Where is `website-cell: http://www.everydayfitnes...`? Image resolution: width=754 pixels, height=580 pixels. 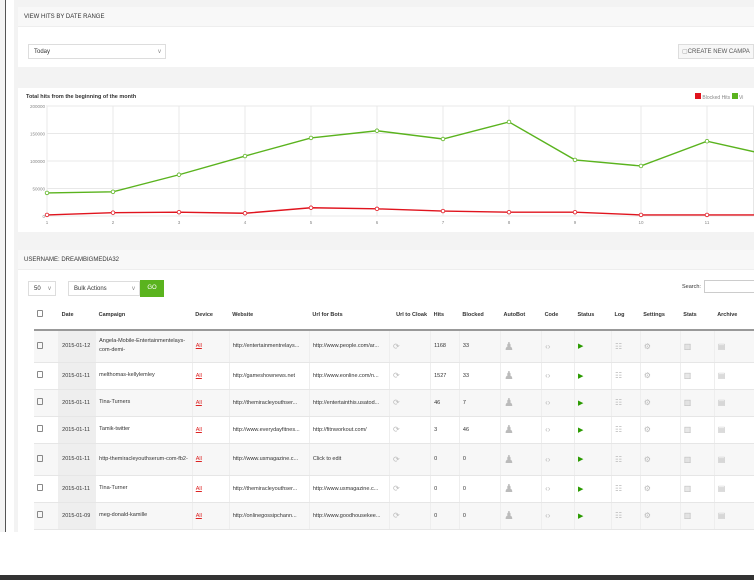
website-cell: http://www.everydayfitnes... is located at coordinates (269, 430).